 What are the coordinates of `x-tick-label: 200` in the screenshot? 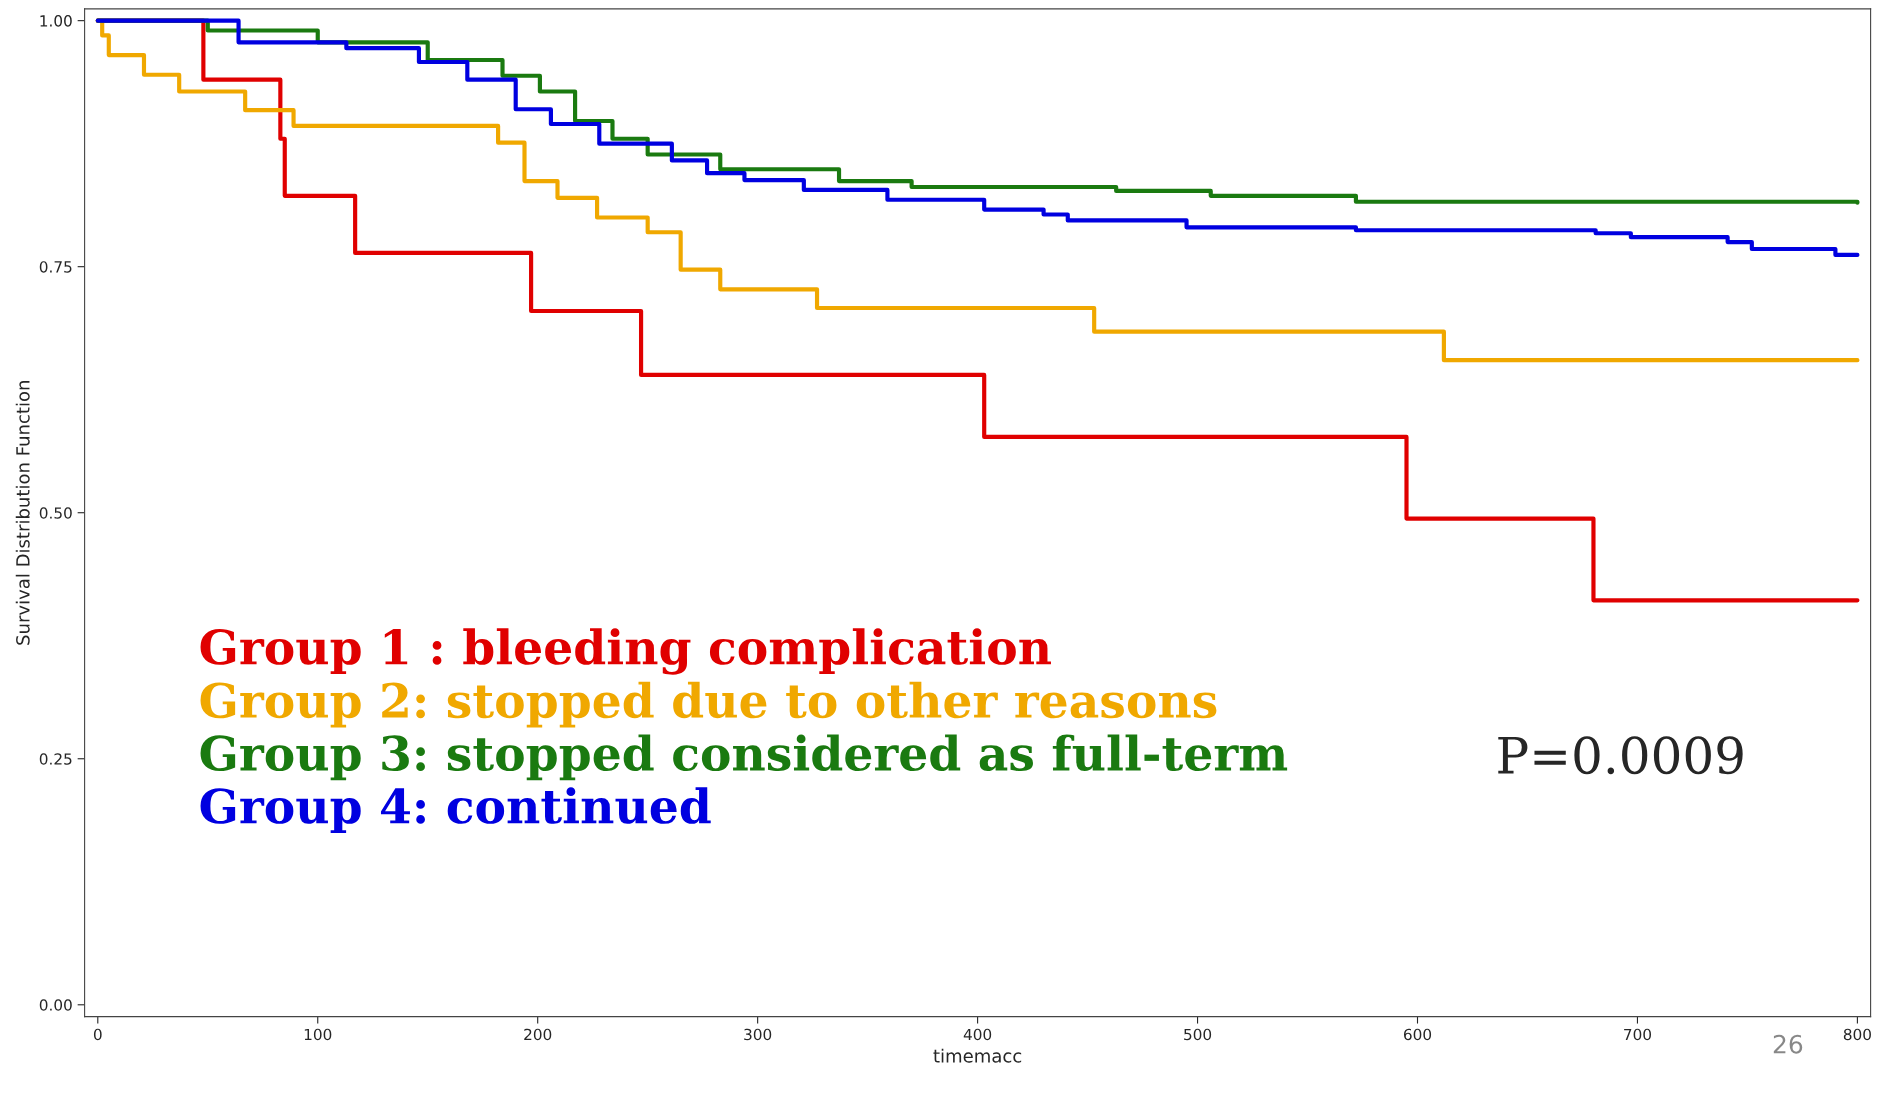 It's located at (538, 1034).